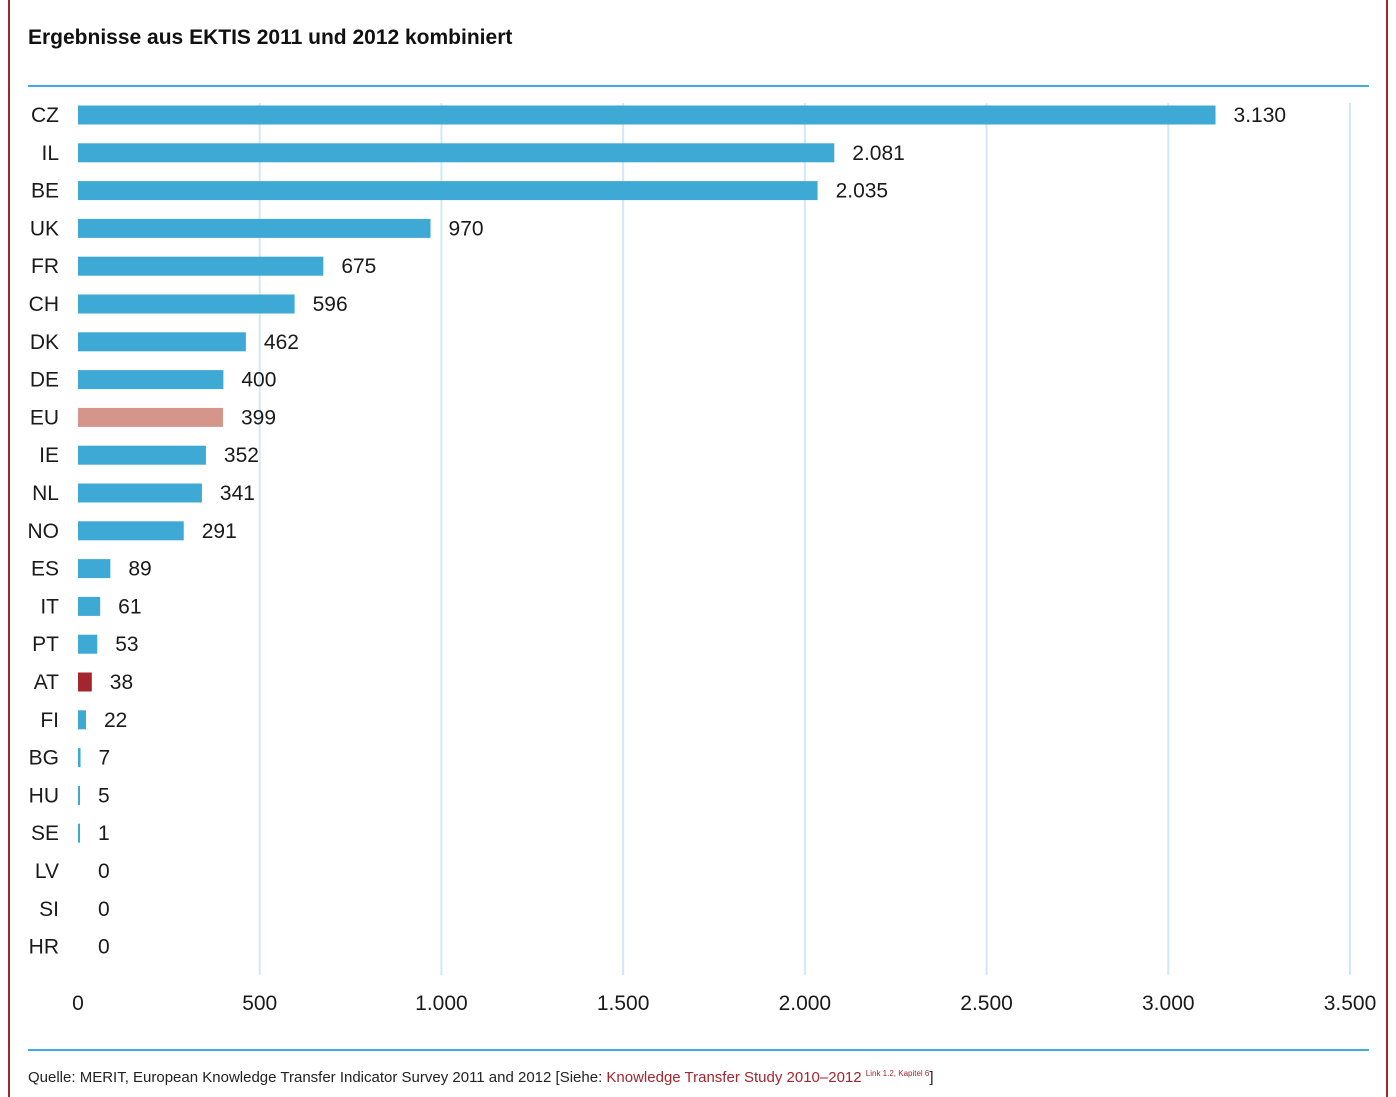  I want to click on bar-fi, so click(82, 720).